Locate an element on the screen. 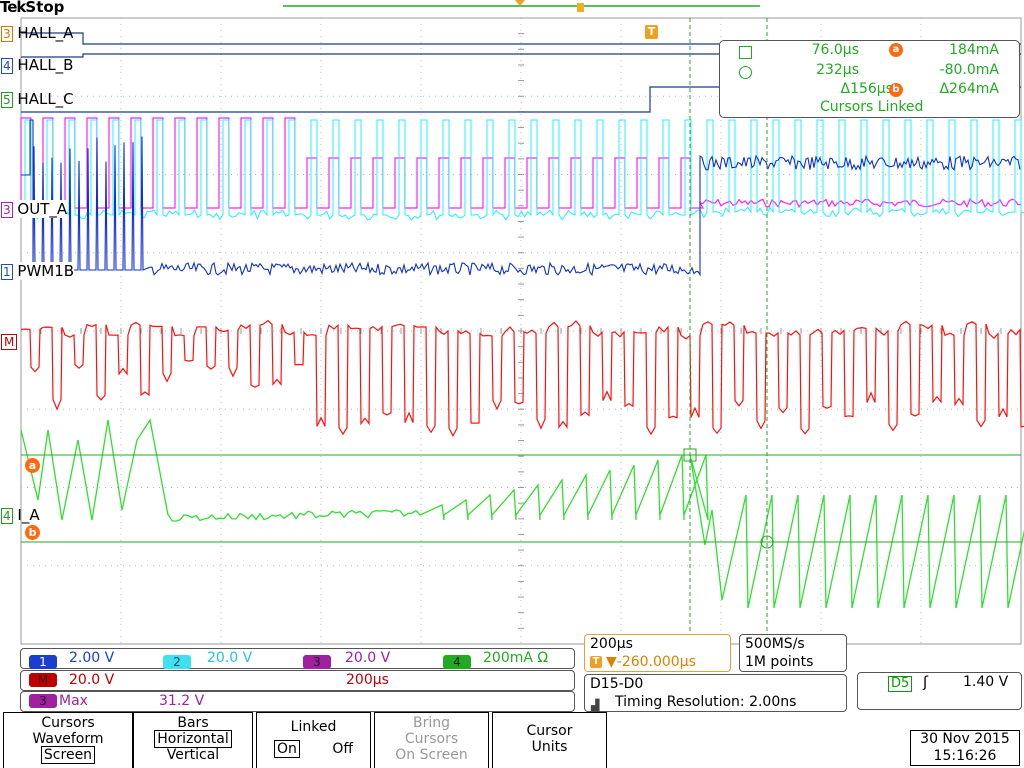 The width and height of the screenshot is (1024, 768). ch2-chip: 2 is located at coordinates (177, 662).